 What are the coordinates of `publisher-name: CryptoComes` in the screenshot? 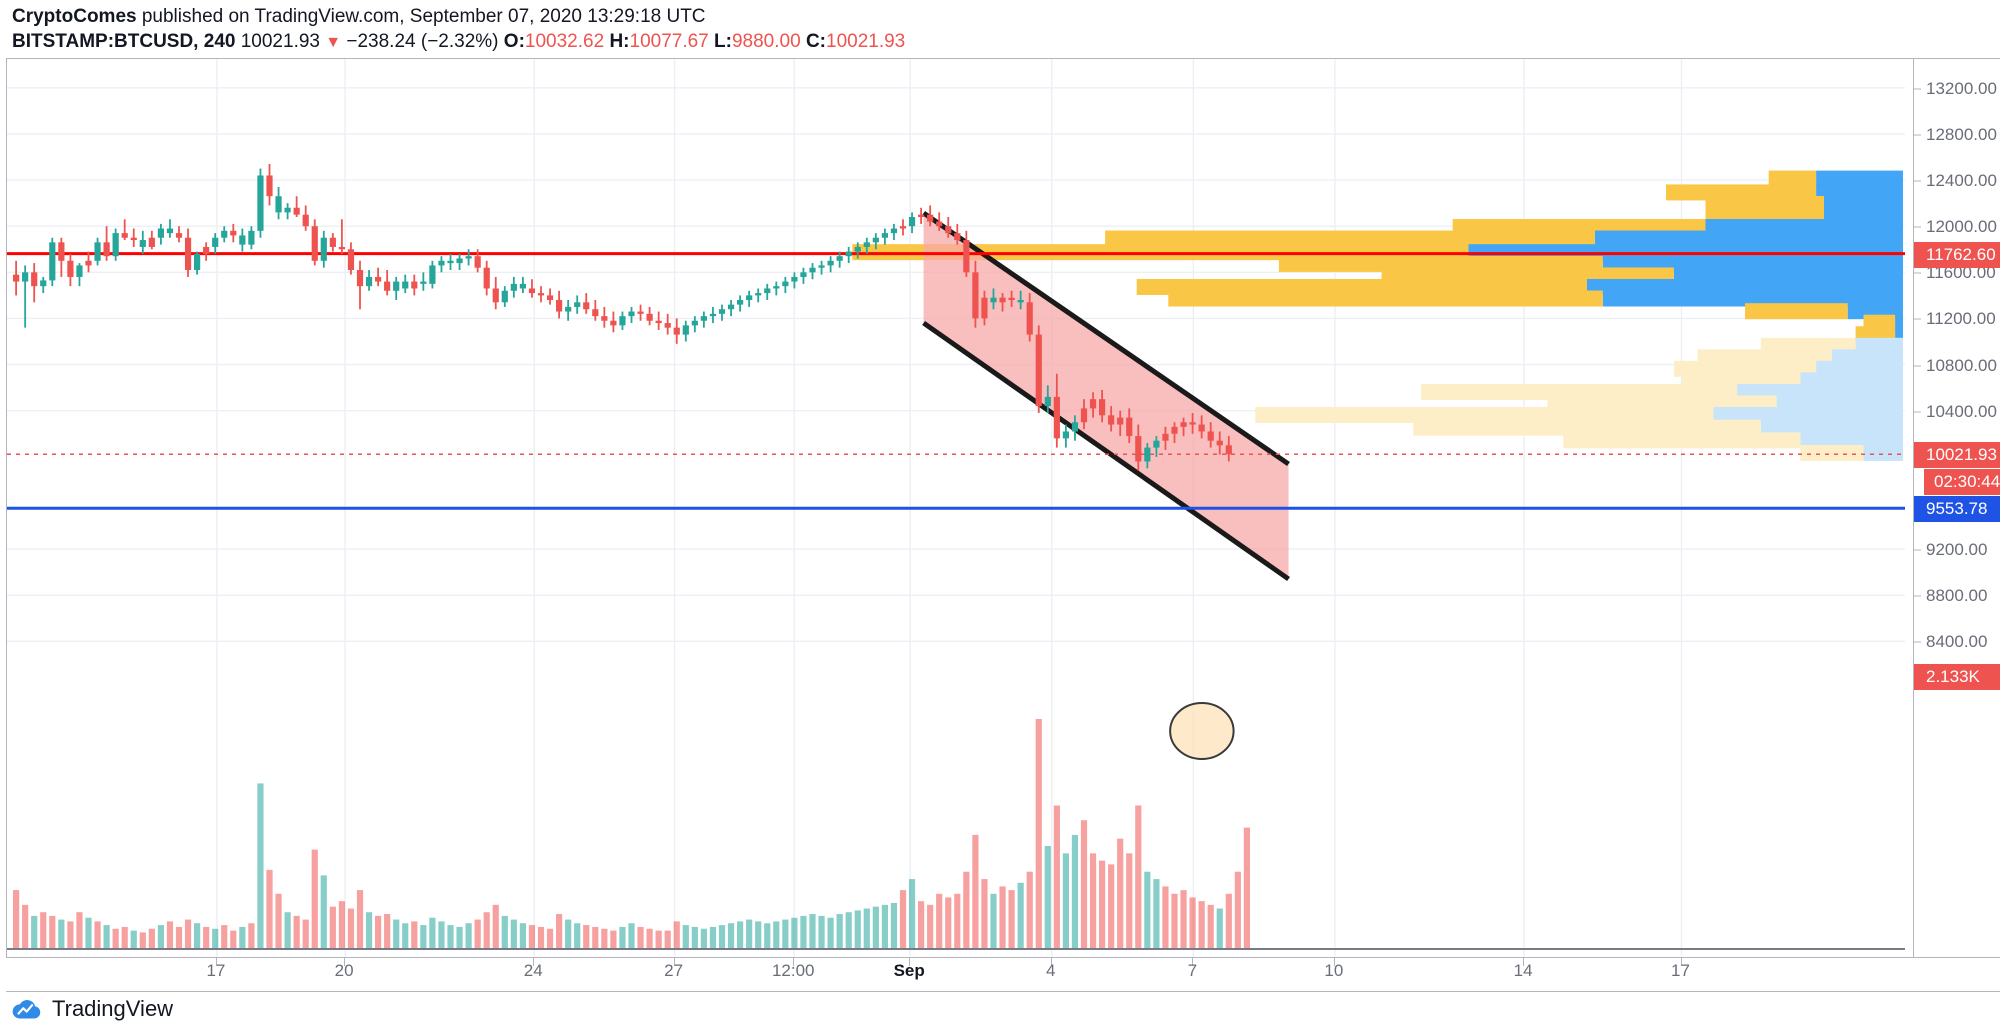 It's located at (74, 16).